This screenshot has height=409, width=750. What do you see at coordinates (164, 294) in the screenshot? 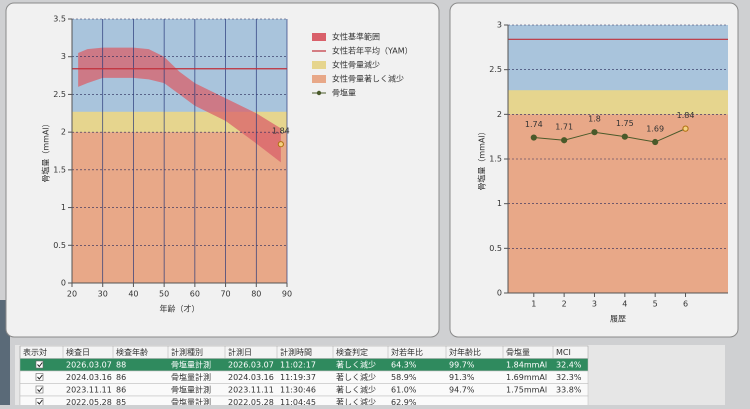
I see `x-tick-label: 50` at bounding box center [164, 294].